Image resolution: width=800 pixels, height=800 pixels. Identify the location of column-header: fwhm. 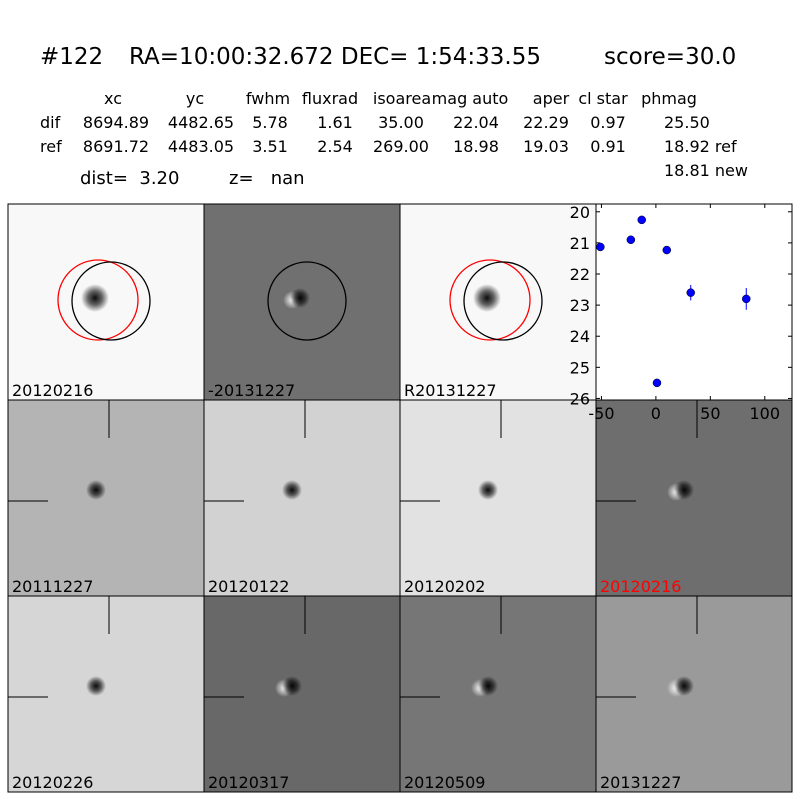
(268, 98).